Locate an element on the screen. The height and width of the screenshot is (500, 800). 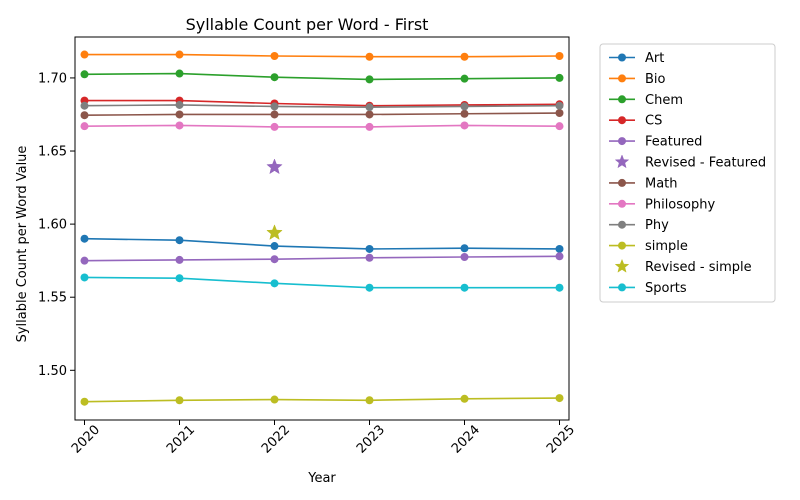
legend-entry: Philosophy is located at coordinates (662, 204).